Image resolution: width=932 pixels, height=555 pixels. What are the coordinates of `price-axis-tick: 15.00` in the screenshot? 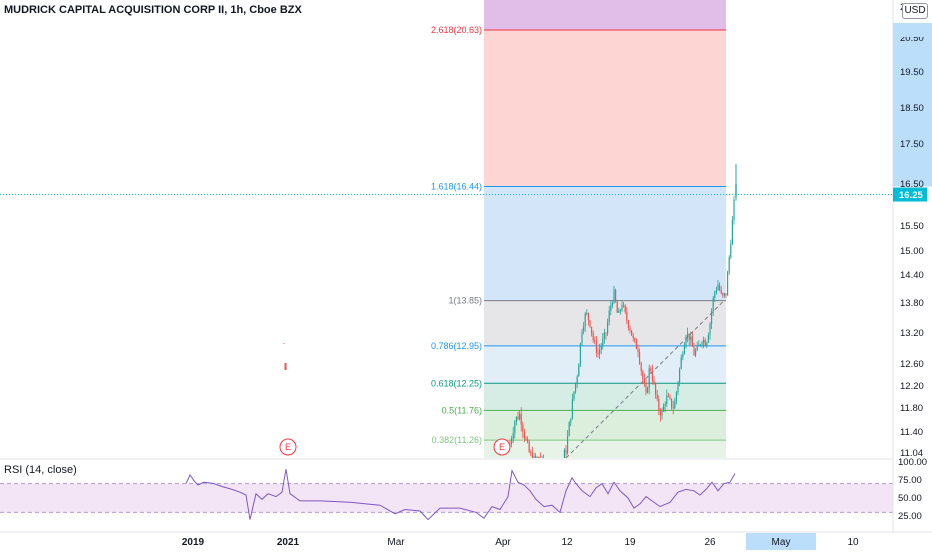 It's located at (912, 251).